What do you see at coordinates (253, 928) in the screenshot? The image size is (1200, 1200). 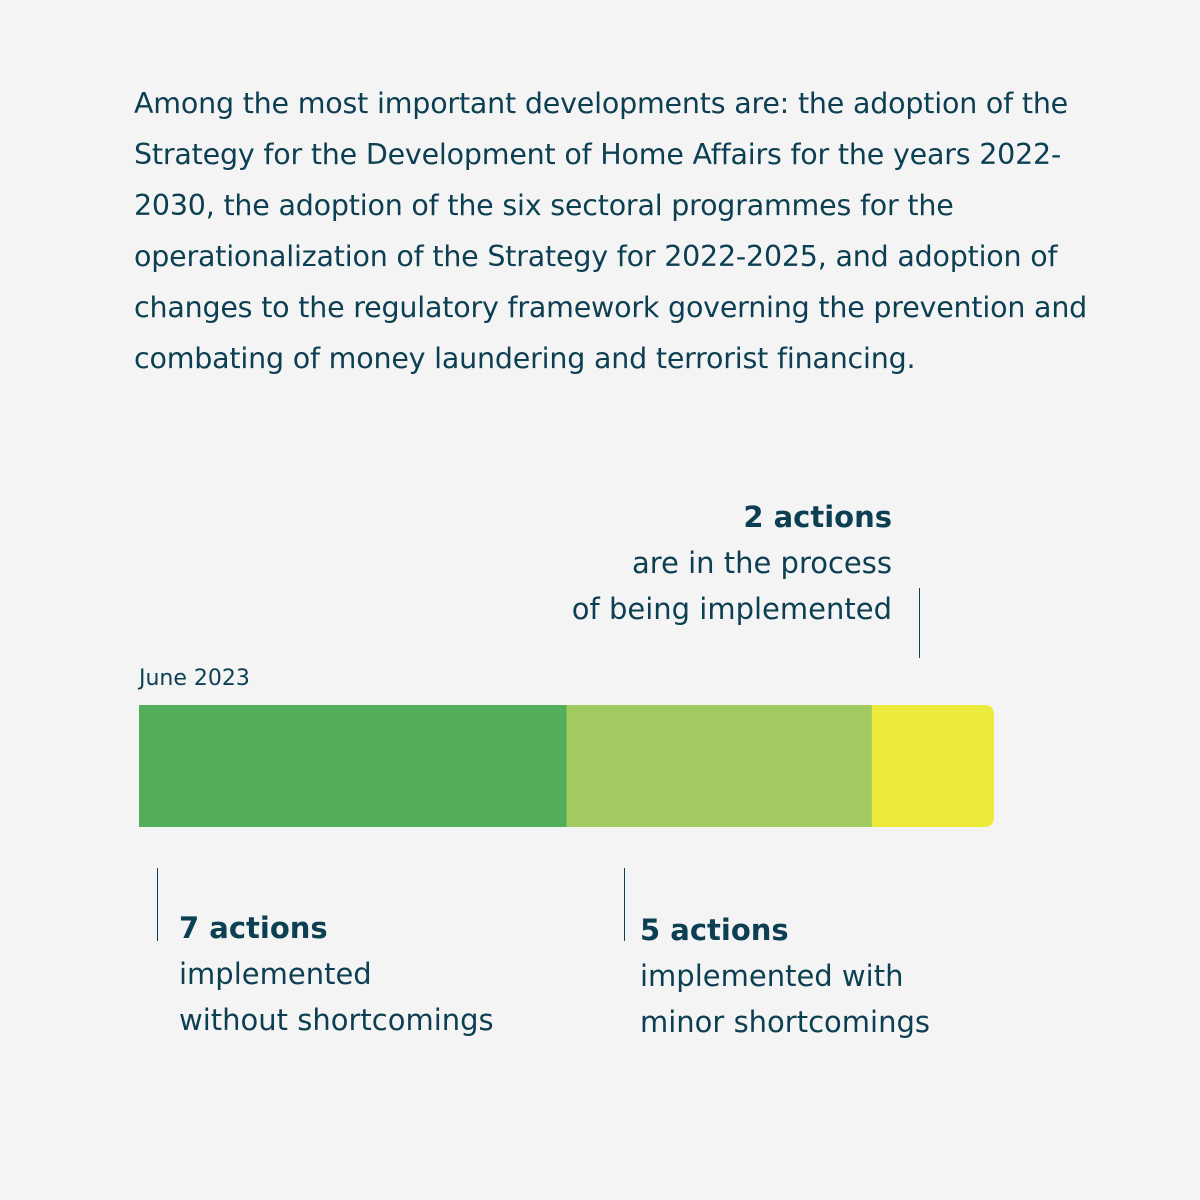 I see `implemented-count: 7 actions` at bounding box center [253, 928].